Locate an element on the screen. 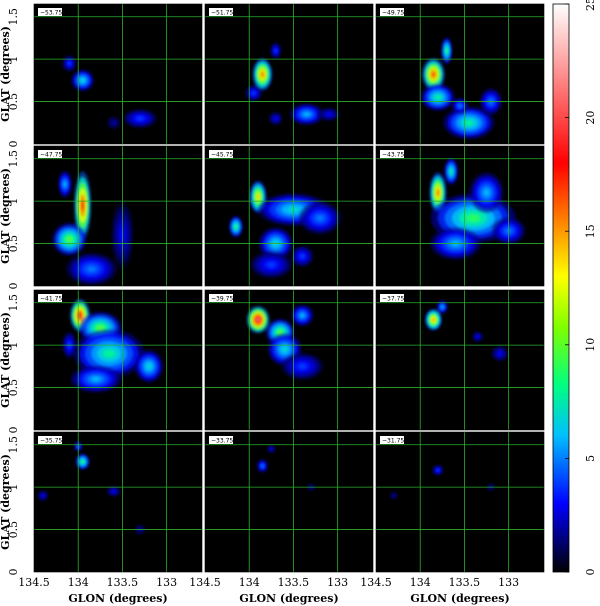 This screenshot has height=606, width=600. channel-panel: −45.75 is located at coordinates (289, 216).